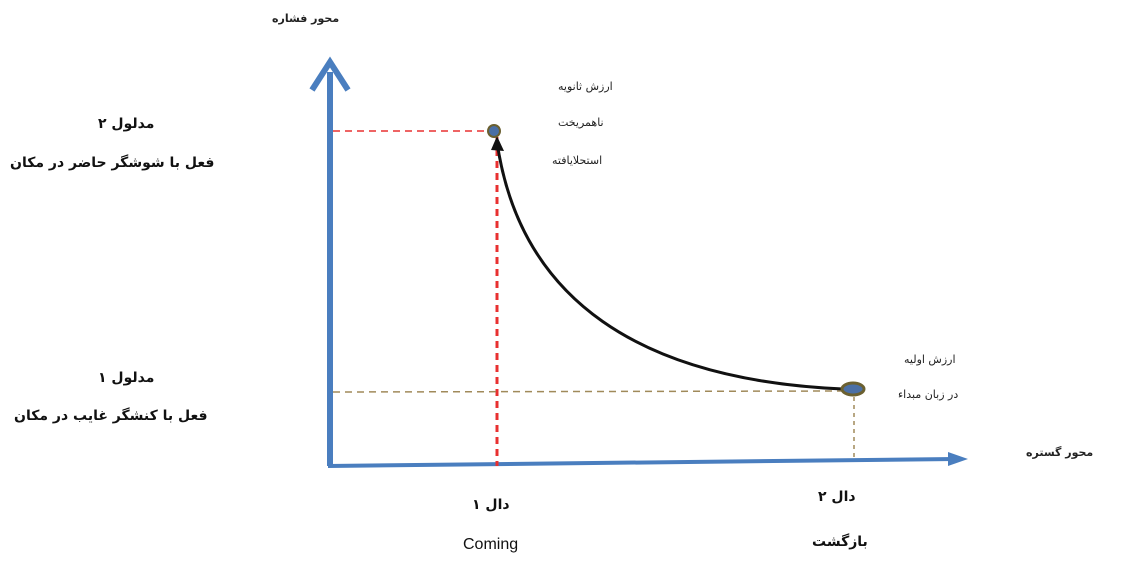 The width and height of the screenshot is (1126, 562). I want to click on signifier-2-gloss: بازگشت, so click(840, 542).